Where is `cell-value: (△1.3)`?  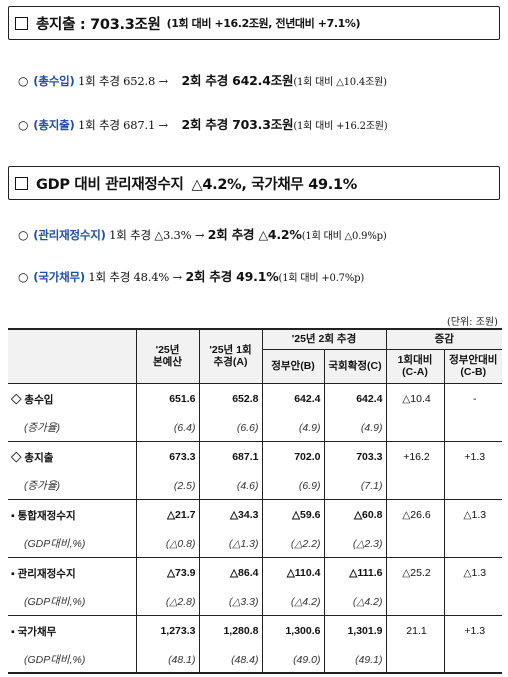
cell-value: (△1.3) is located at coordinates (230, 544).